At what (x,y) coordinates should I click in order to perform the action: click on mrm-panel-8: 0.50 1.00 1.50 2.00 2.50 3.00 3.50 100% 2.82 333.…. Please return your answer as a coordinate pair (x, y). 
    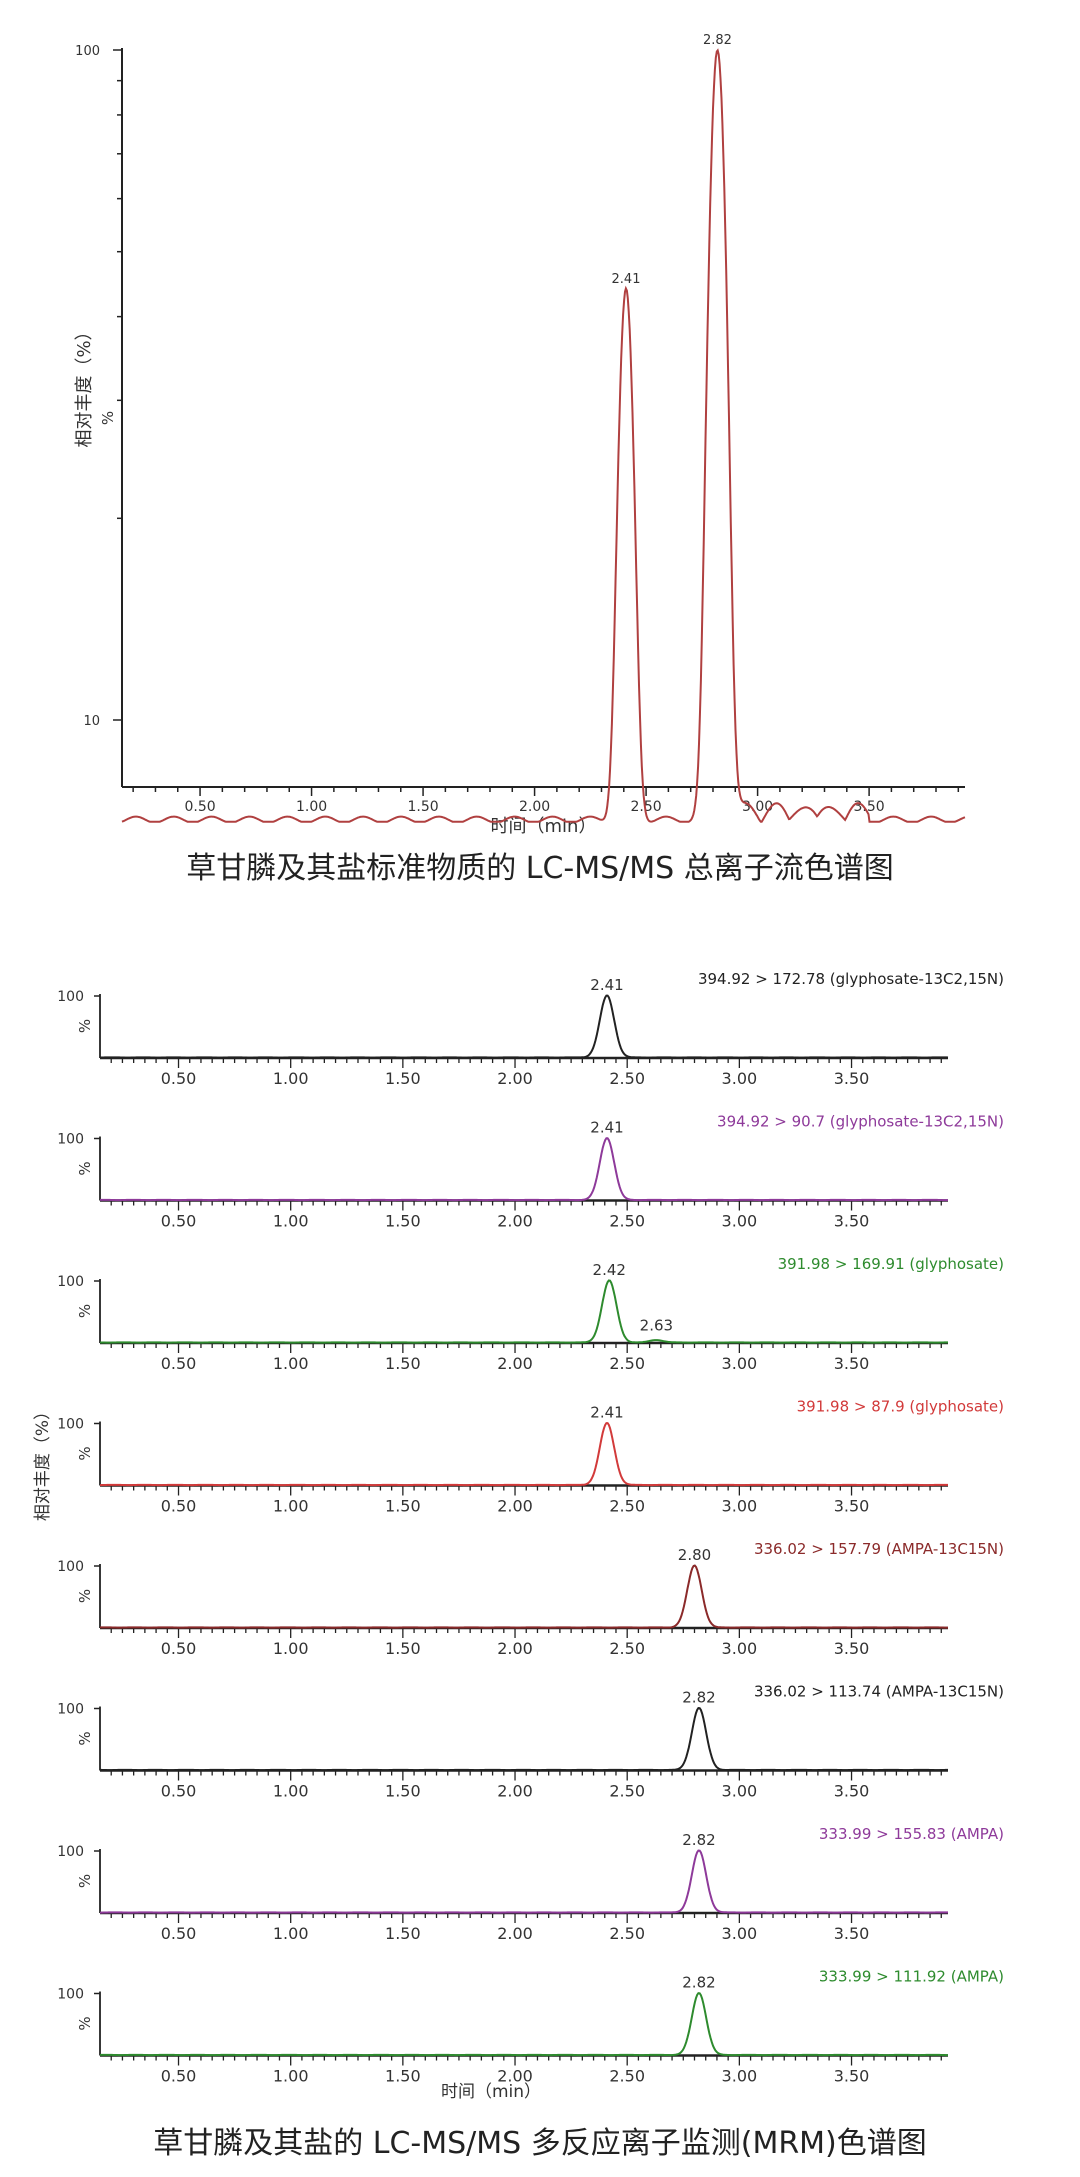
    Looking at the image, I should click on (530, 2027).